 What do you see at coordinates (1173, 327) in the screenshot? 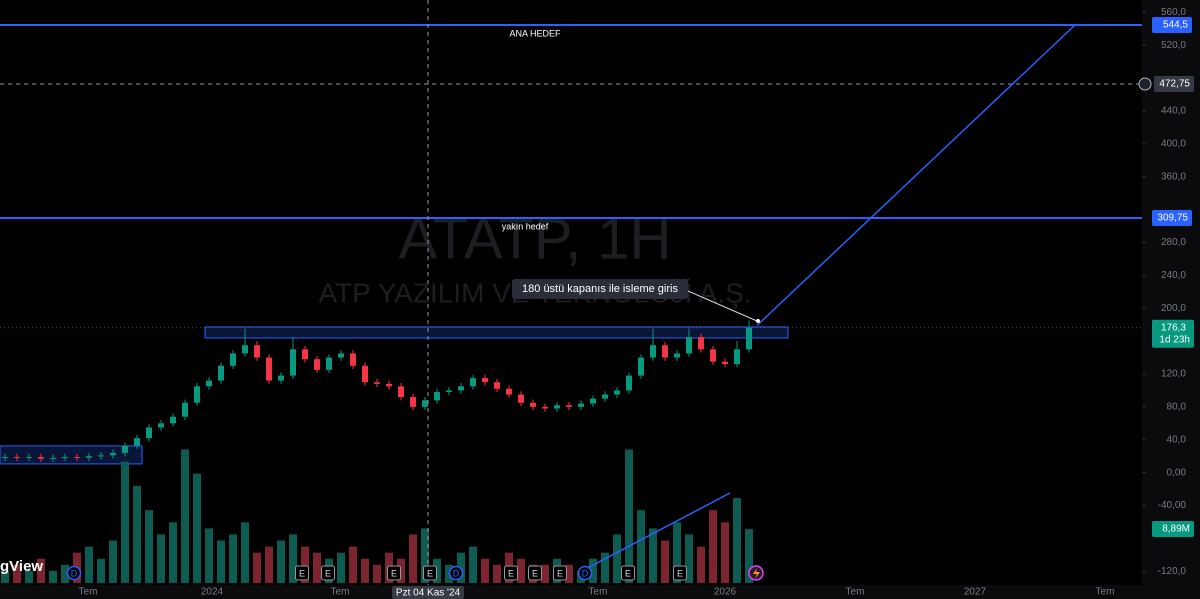
I see `last-price-label: 176,3` at bounding box center [1173, 327].